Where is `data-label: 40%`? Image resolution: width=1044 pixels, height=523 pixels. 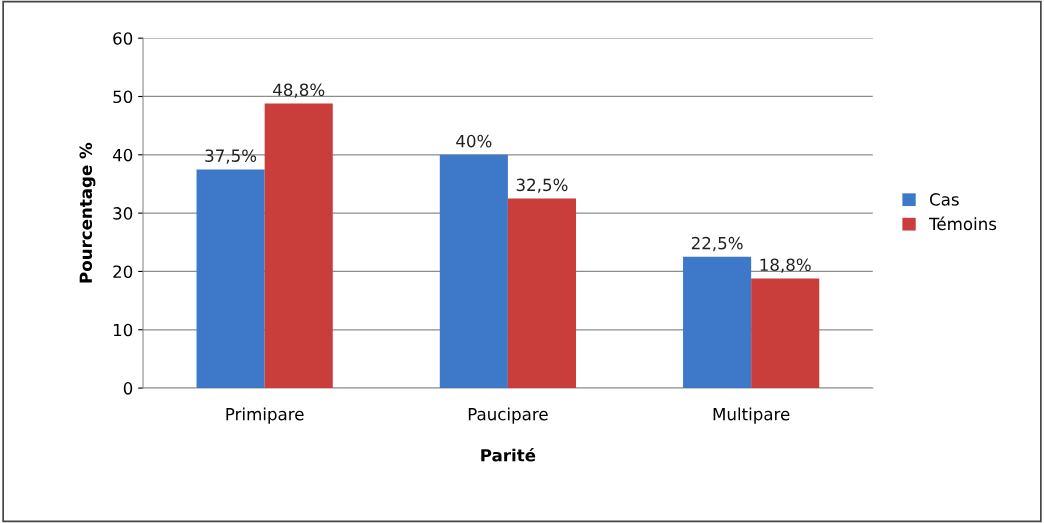
data-label: 40% is located at coordinates (474, 141).